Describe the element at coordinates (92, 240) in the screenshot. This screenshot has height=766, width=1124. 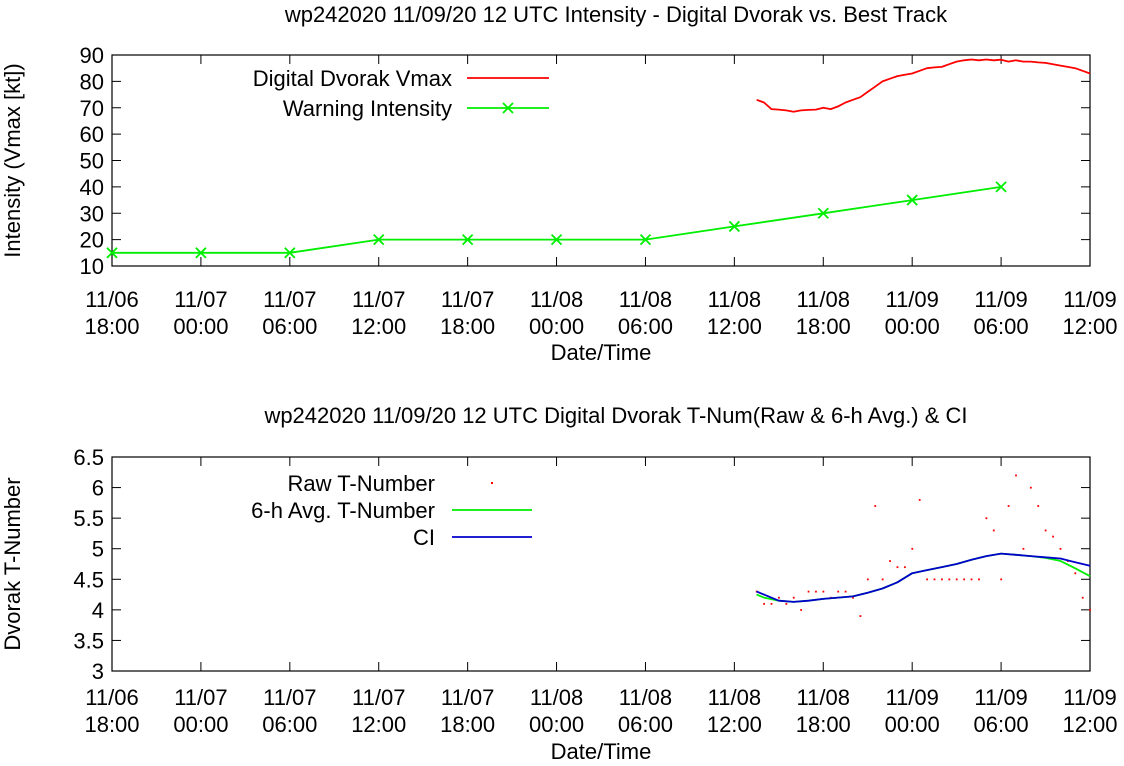
I see `y-tick-label: 20` at that location.